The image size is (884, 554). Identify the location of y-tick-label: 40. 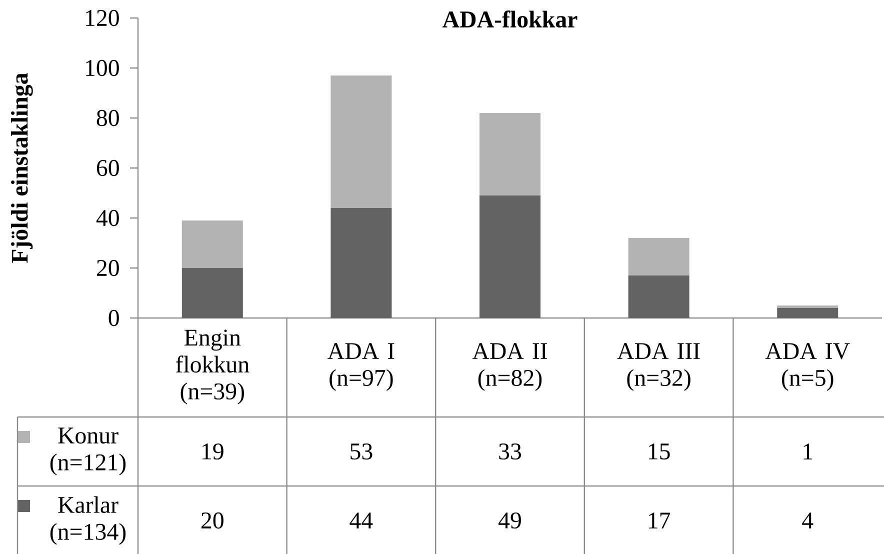
(107, 218).